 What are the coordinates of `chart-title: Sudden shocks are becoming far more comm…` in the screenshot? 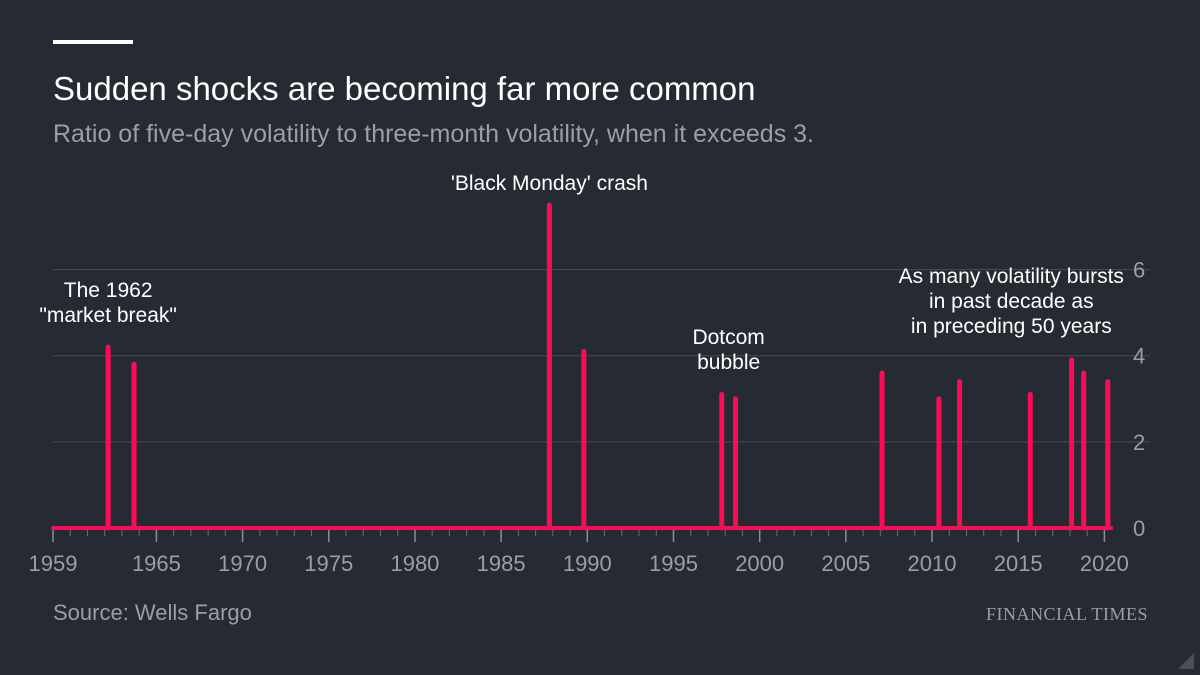 It's located at (404, 88).